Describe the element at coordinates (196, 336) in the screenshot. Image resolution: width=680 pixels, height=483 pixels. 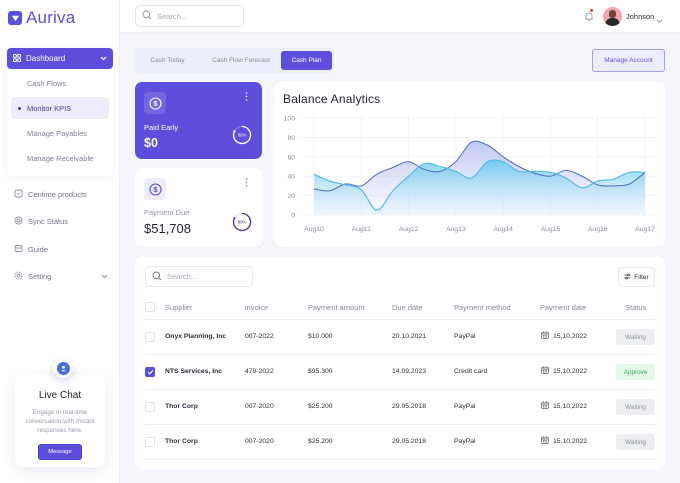
I see `cell-supplier: Onyx Planning, Inc` at that location.